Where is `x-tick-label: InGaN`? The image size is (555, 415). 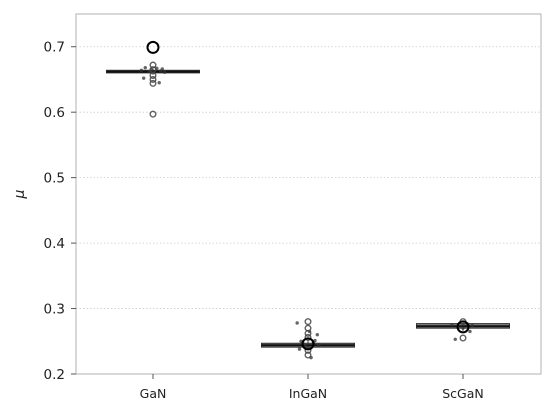
x-tick-label: InGaN is located at coordinates (308, 393).